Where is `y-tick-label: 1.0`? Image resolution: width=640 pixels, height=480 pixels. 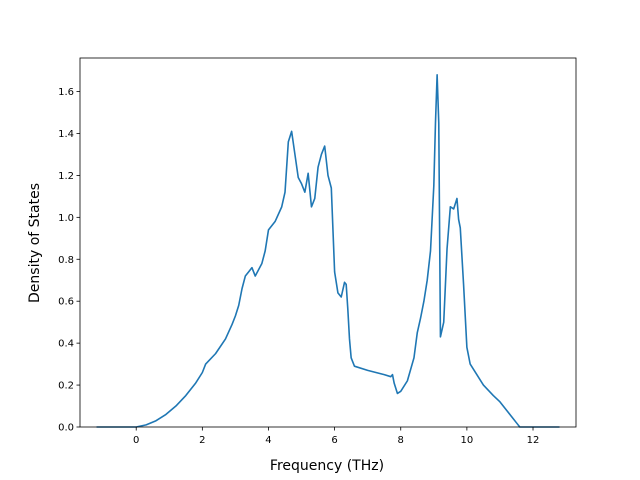
y-tick-label: 1.0 is located at coordinates (66, 218).